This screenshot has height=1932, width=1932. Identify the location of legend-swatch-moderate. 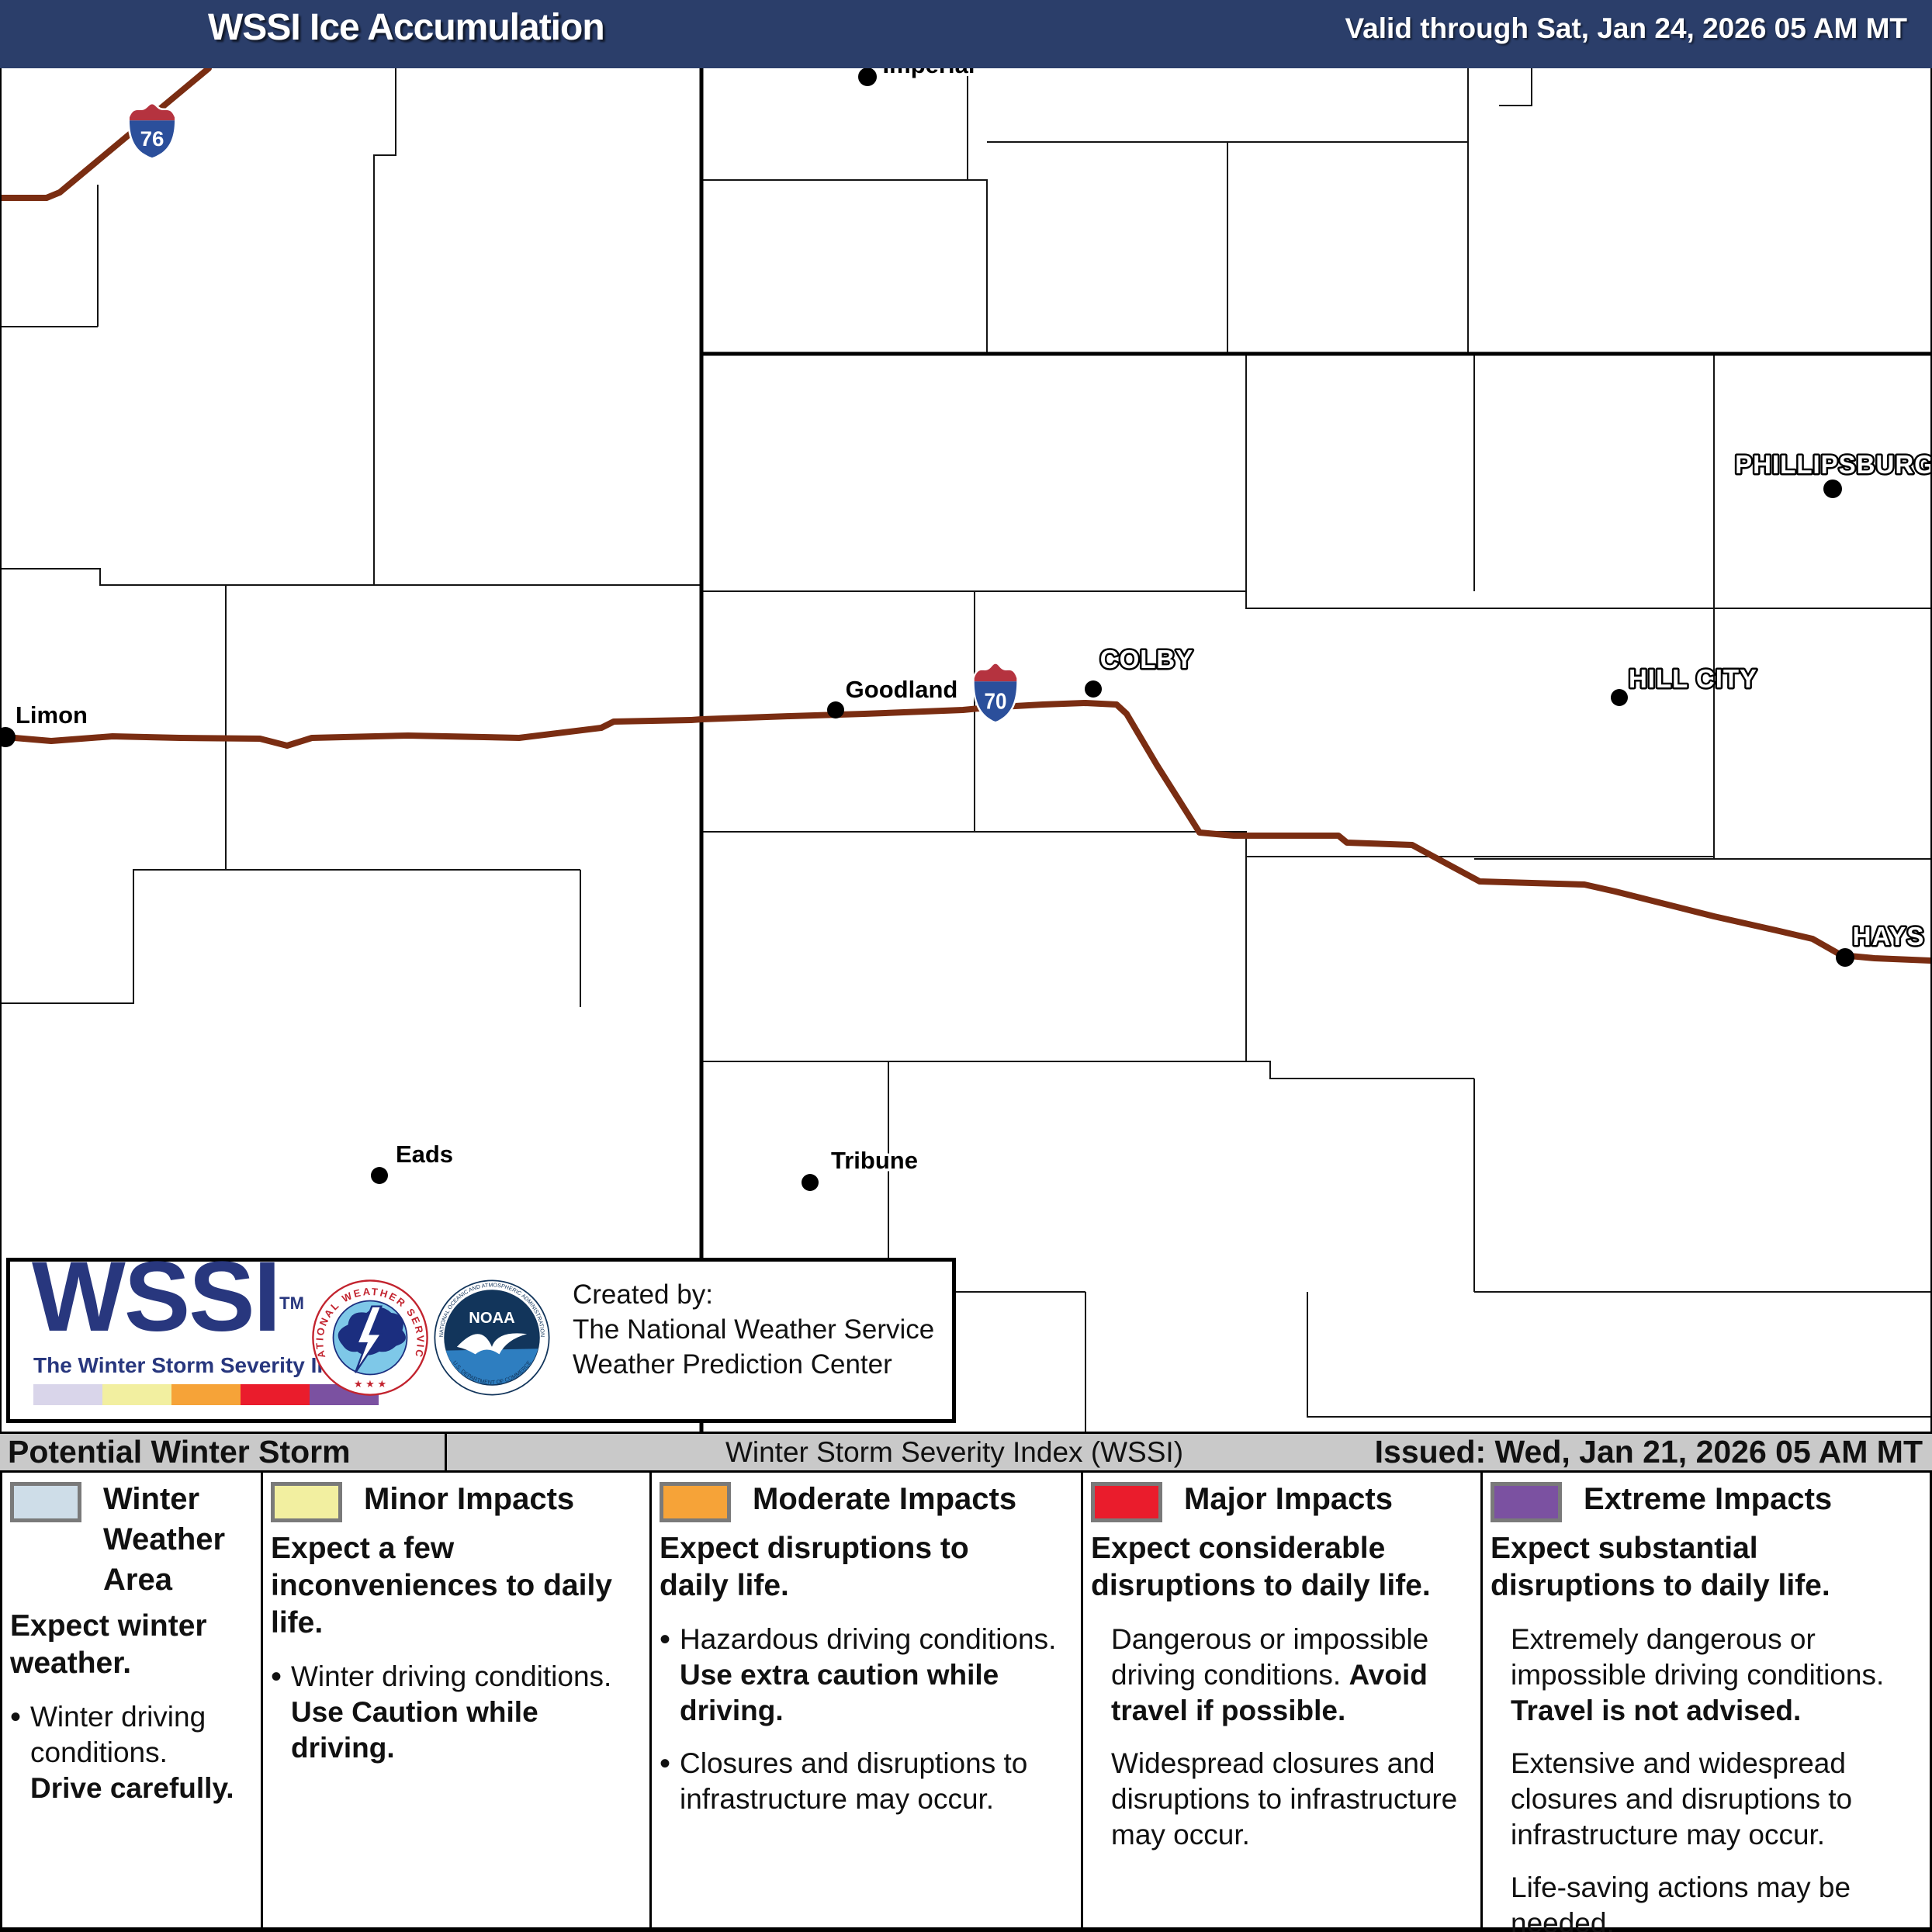
(695, 1502).